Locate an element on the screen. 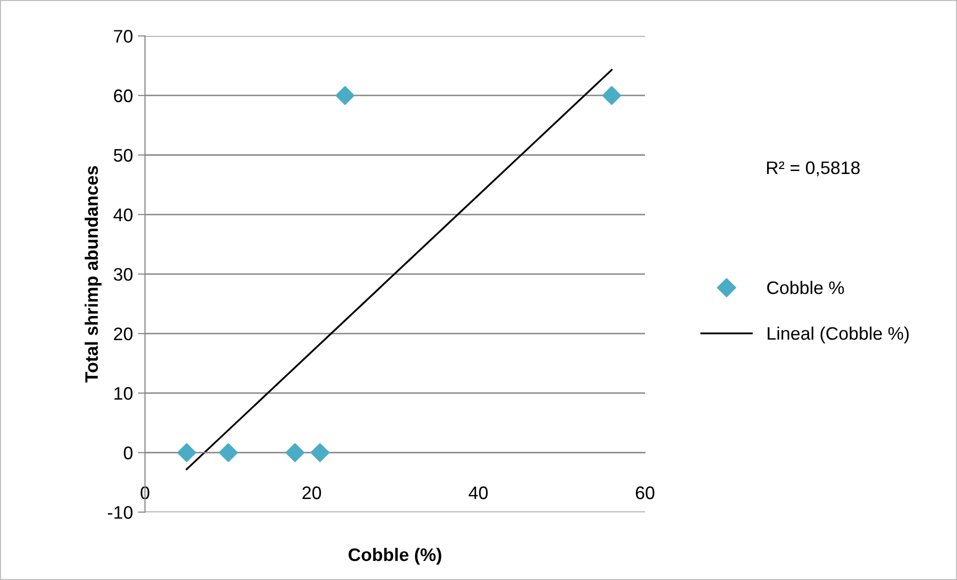  y-tick-label: 60 is located at coordinates (123, 95).